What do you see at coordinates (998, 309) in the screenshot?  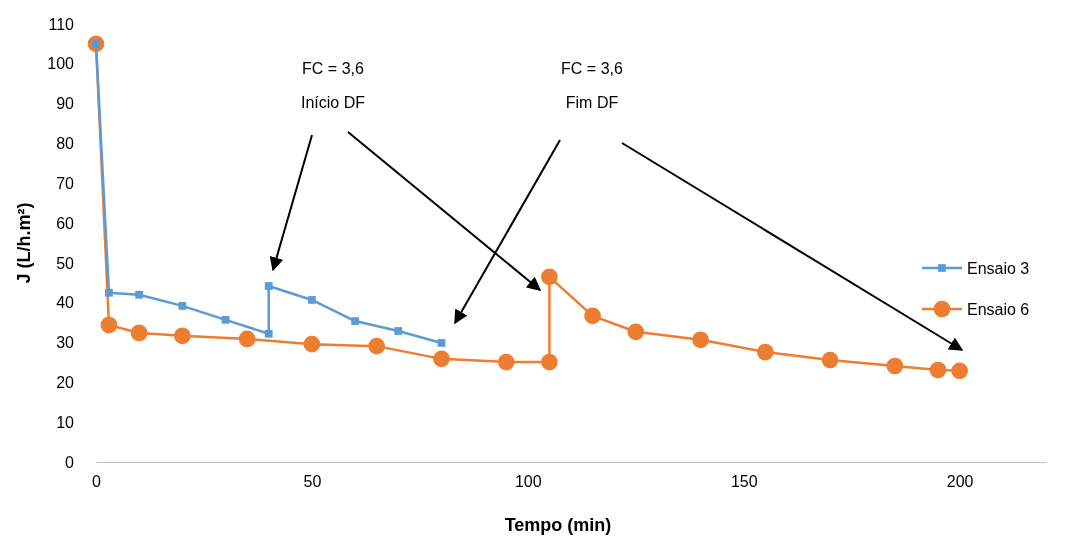 I see `legend-label: Ensaio 6` at bounding box center [998, 309].